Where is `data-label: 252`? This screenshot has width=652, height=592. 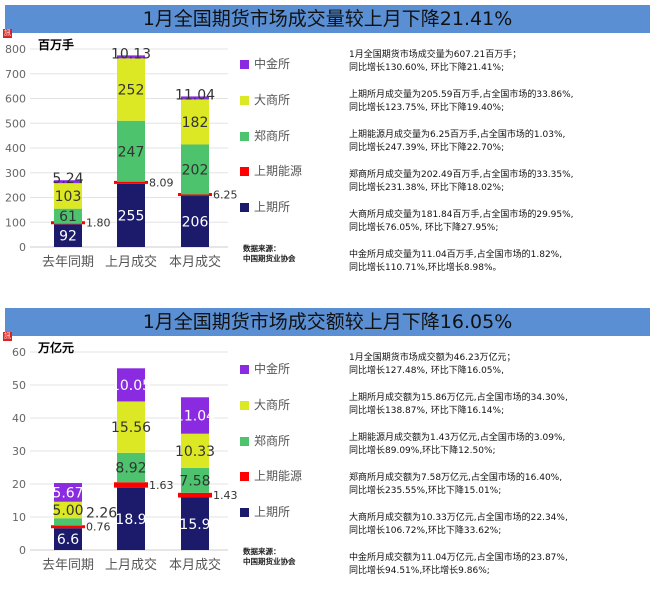
data-label: 252 is located at coordinates (131, 91).